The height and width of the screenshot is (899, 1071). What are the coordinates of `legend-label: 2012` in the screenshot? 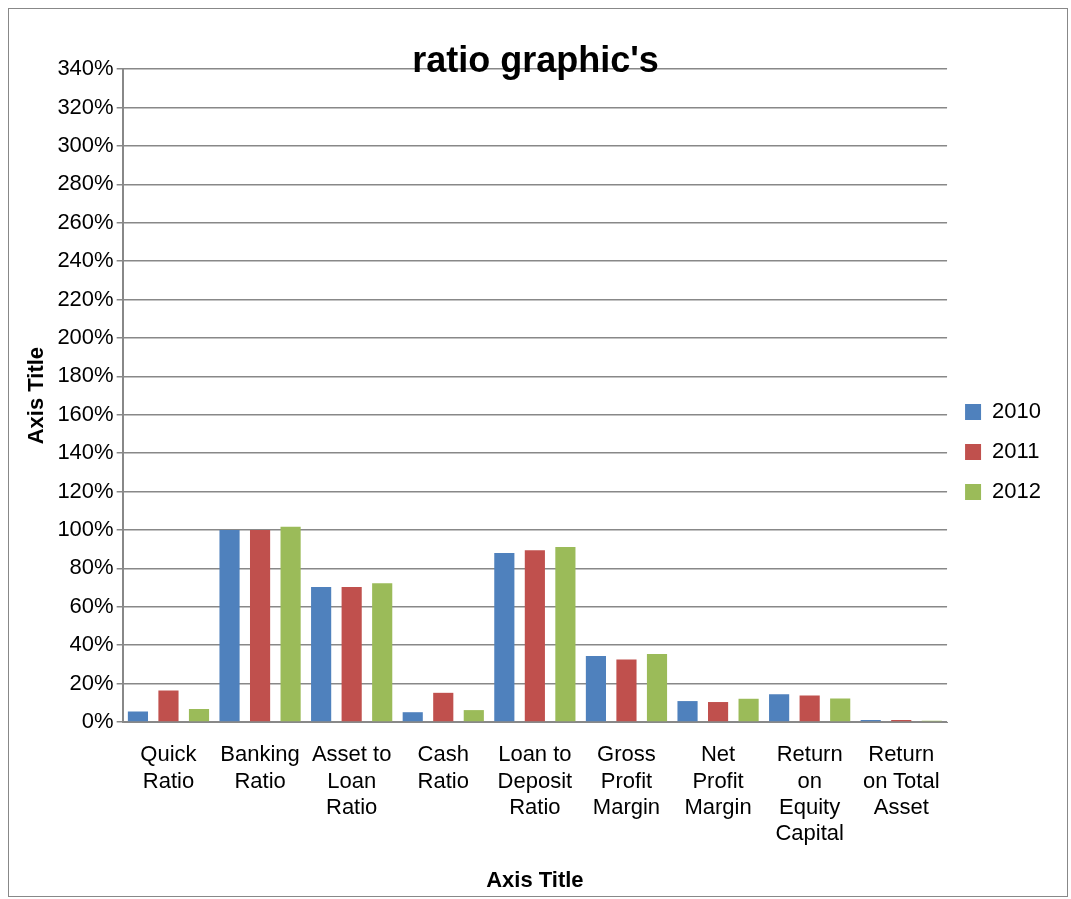 It's located at (1017, 491).